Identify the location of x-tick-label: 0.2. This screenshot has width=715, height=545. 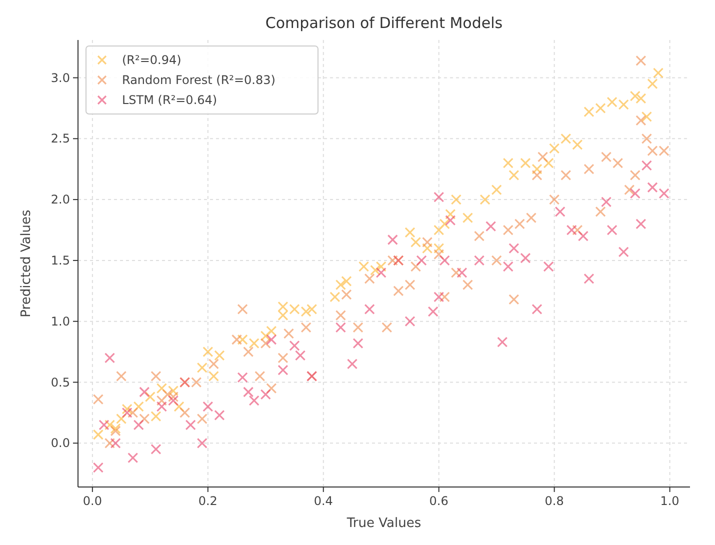
(208, 501).